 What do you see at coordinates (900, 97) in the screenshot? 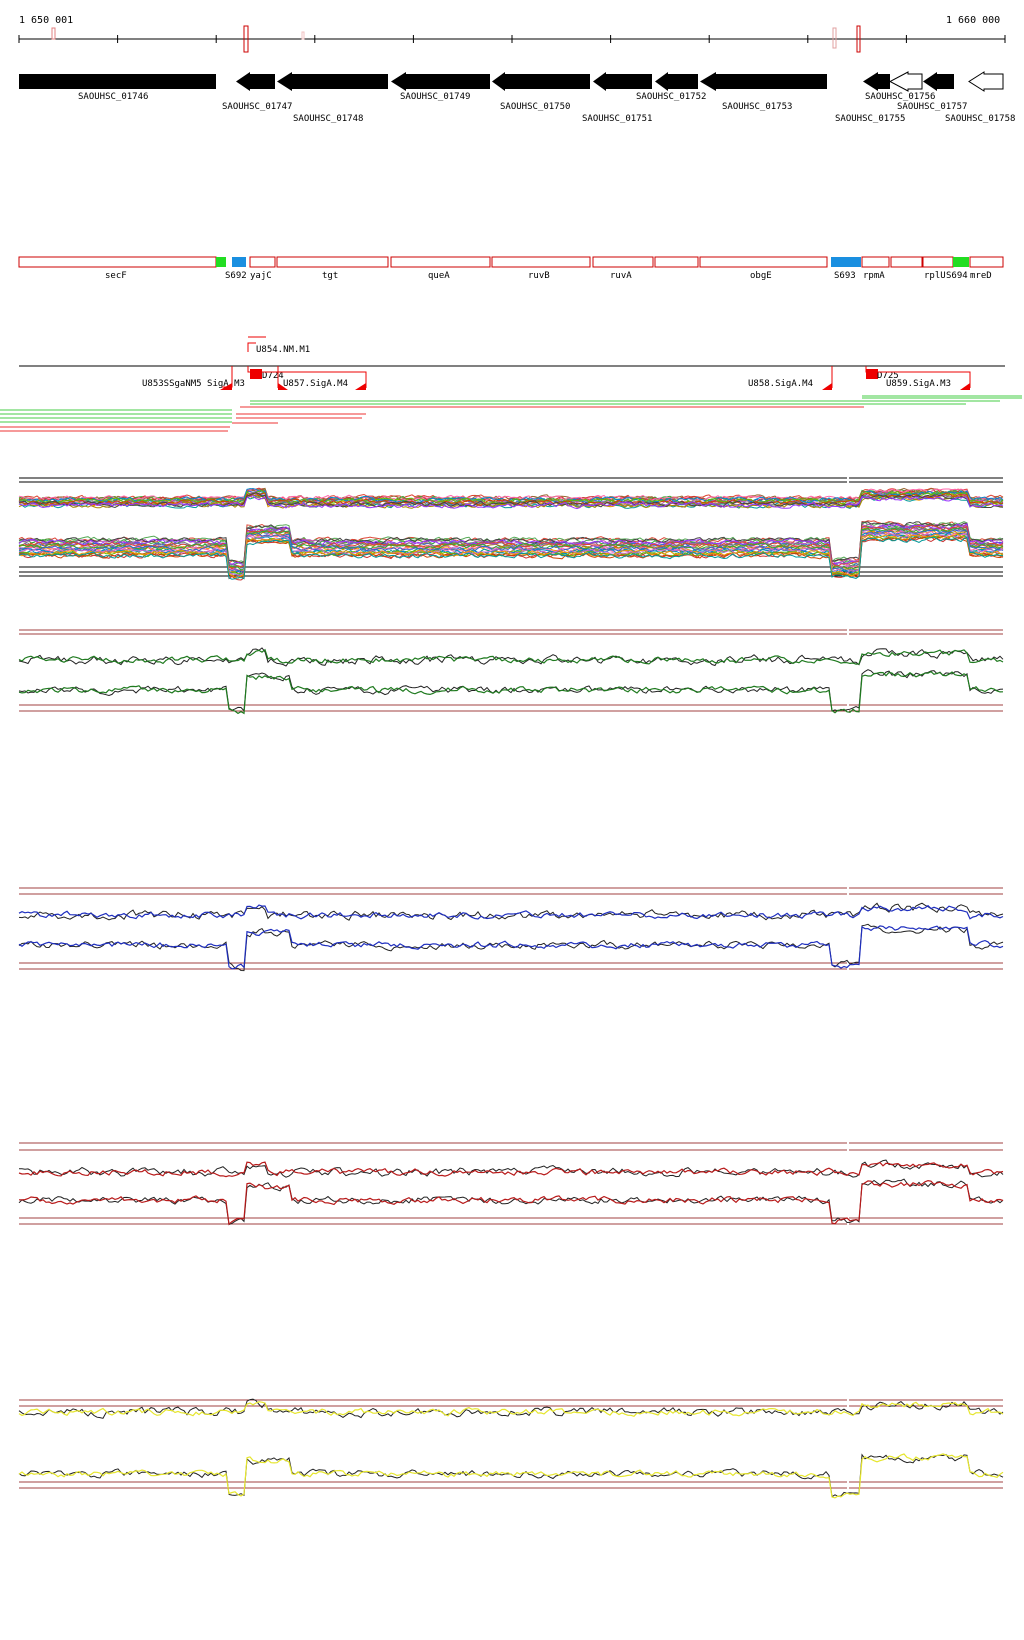
I see `gene-label: SAOUHSC_01756` at bounding box center [900, 97].